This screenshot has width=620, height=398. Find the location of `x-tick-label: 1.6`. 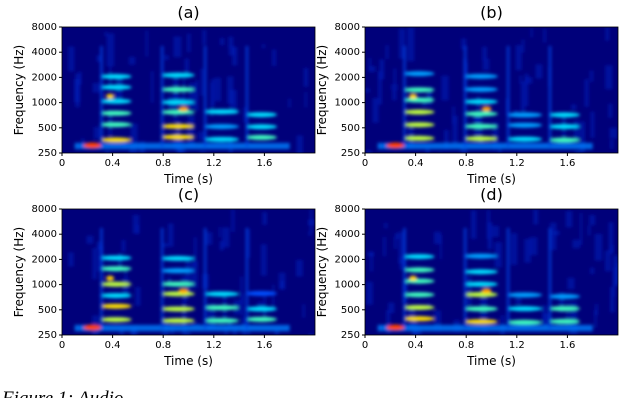

x-tick-label: 1.6 is located at coordinates (567, 163).